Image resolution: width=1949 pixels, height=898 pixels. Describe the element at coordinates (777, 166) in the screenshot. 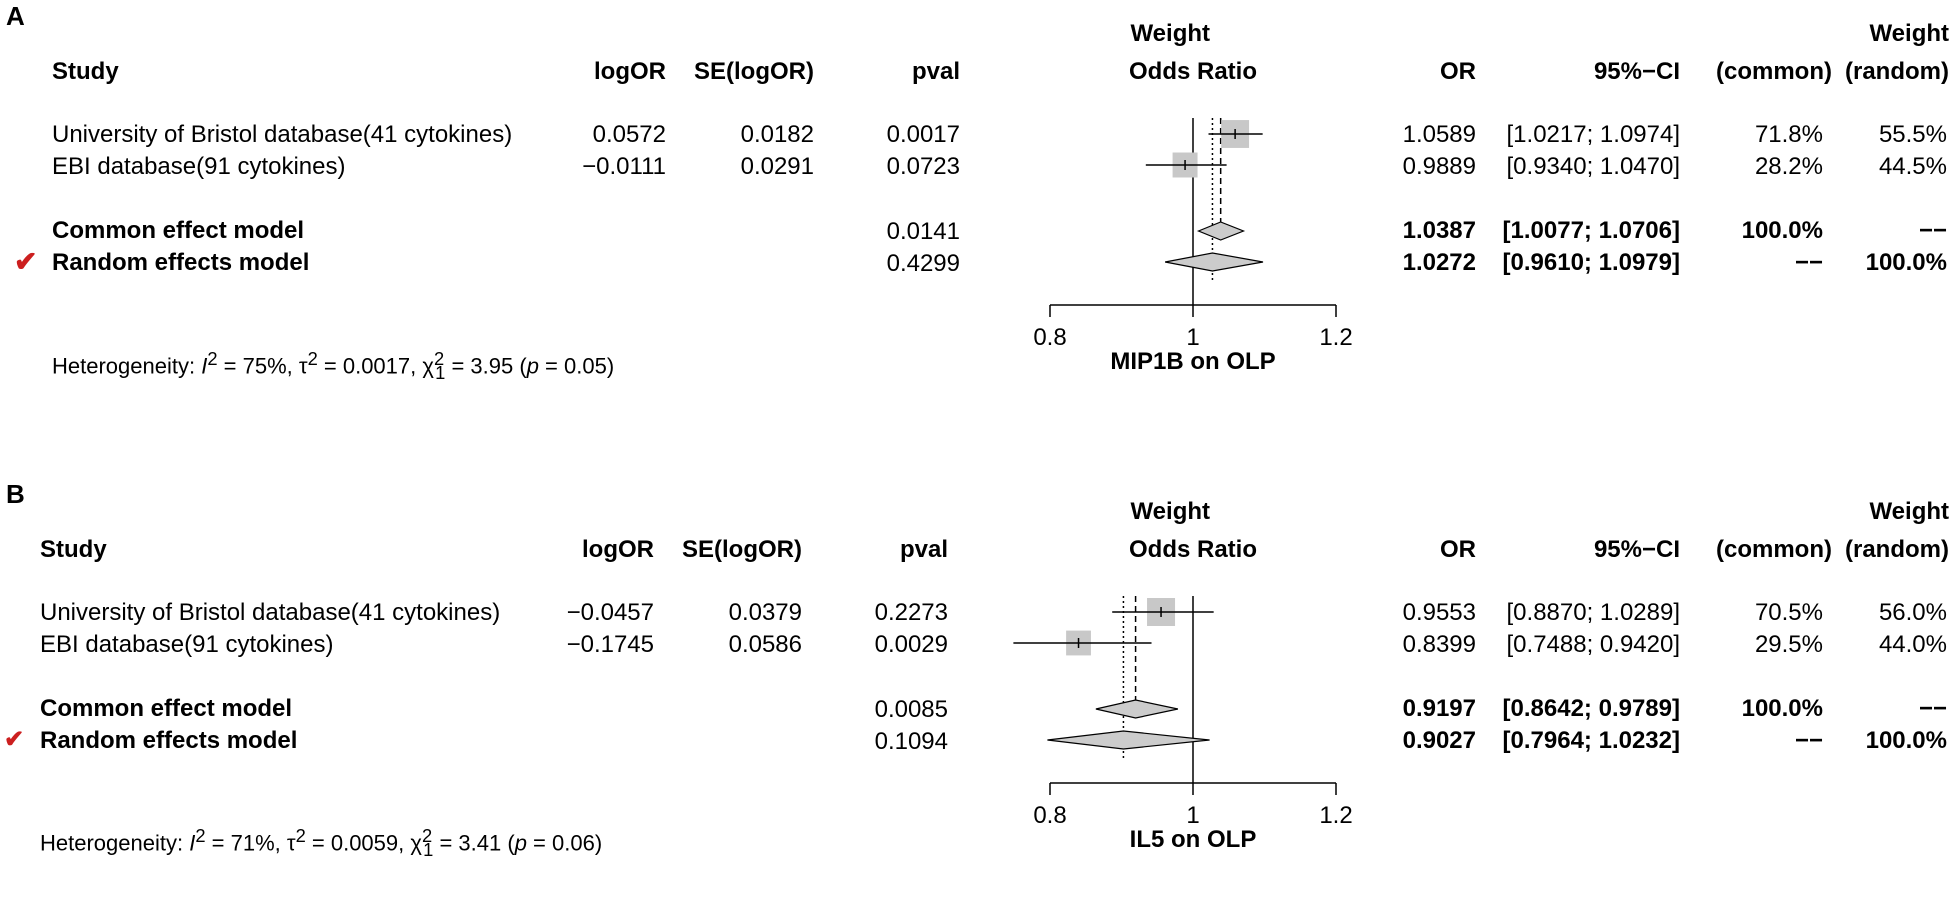

I see `se-value: 0.0291` at that location.